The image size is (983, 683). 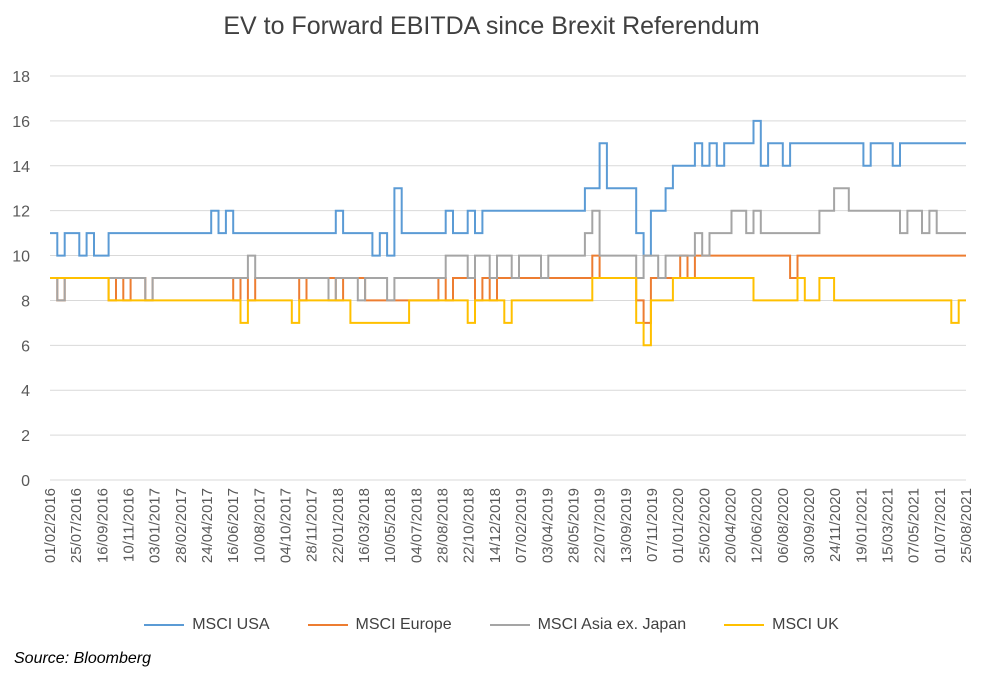 What do you see at coordinates (312, 525) in the screenshot?
I see `x-tick-label: 28/11/2017` at bounding box center [312, 525].